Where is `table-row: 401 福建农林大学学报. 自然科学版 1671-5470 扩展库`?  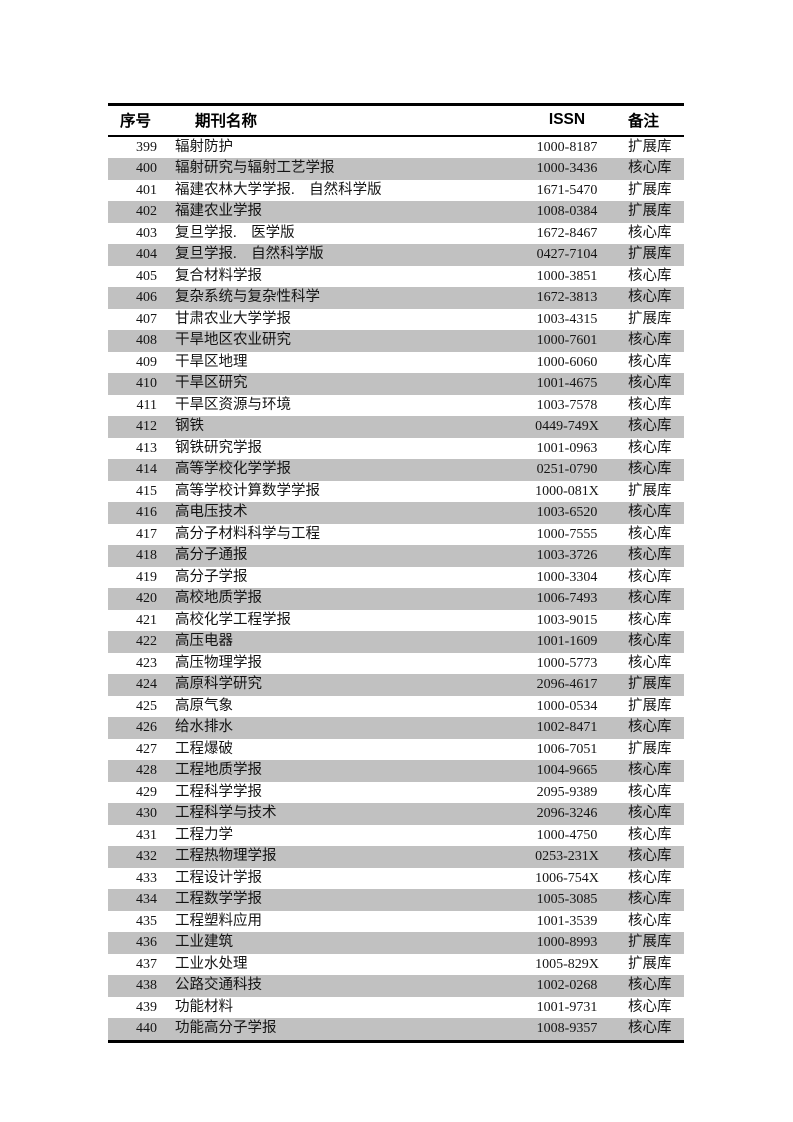
table-row: 401 福建农林大学学报. 自然科学版 1671-5470 扩展库 is located at coordinates (396, 191).